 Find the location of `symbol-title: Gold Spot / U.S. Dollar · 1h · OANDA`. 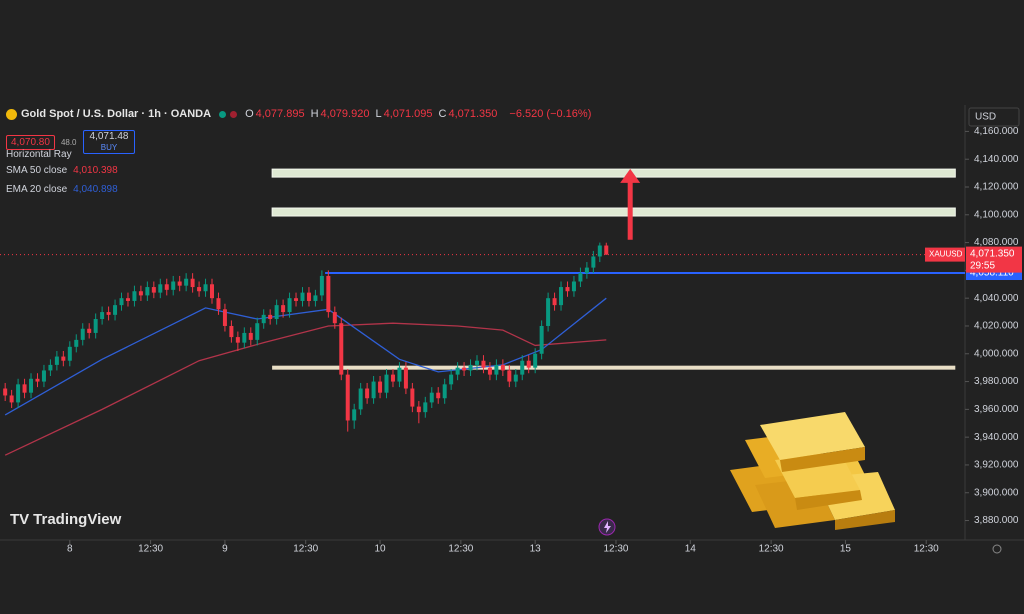

symbol-title: Gold Spot / U.S. Dollar · 1h · OANDA is located at coordinates (116, 114).